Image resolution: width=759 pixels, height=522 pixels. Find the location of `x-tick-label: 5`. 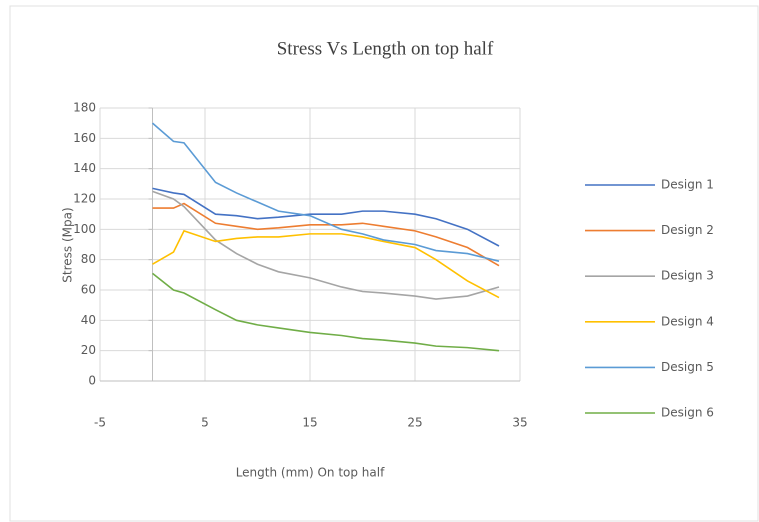

x-tick-label: 5 is located at coordinates (205, 423).